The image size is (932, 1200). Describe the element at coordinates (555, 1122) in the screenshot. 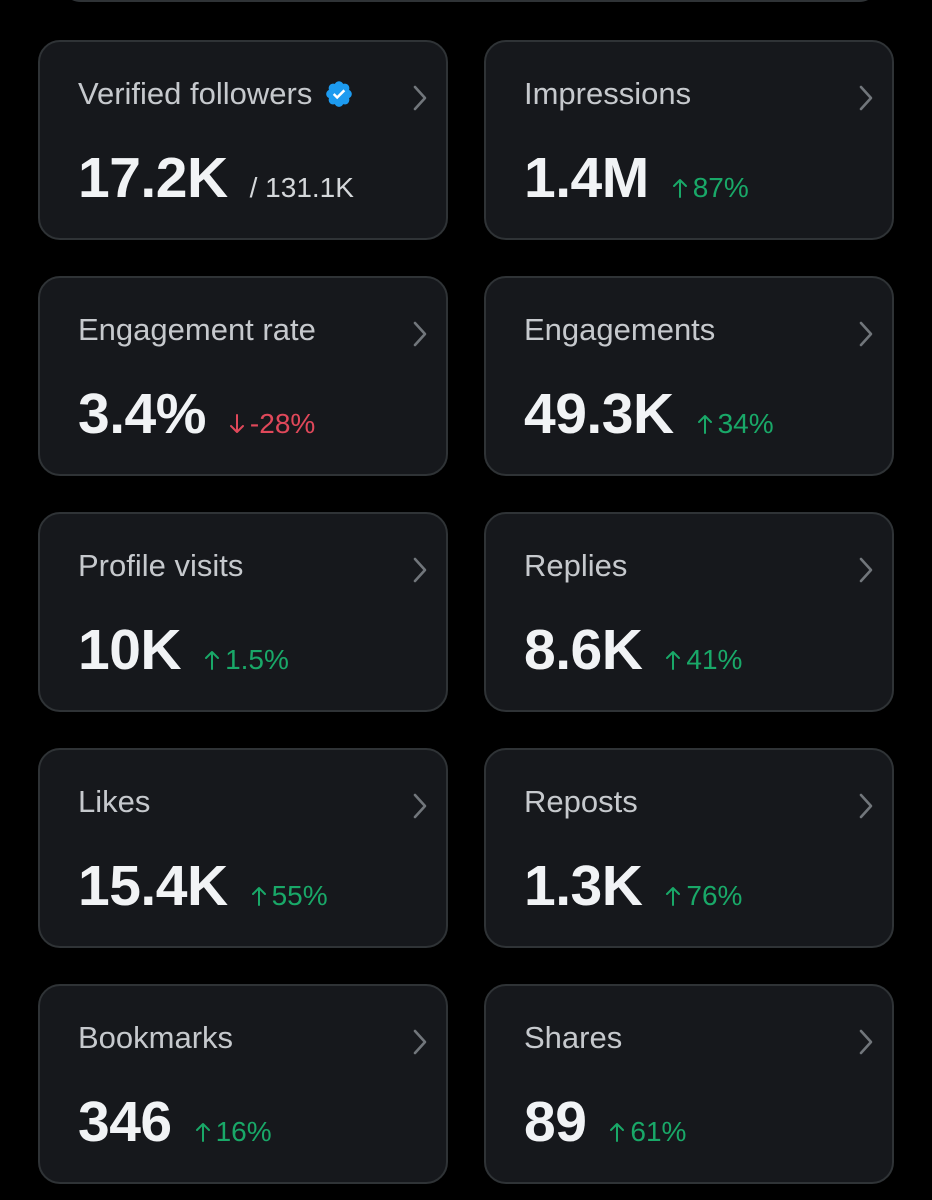

I see `metric-value: 89` at that location.